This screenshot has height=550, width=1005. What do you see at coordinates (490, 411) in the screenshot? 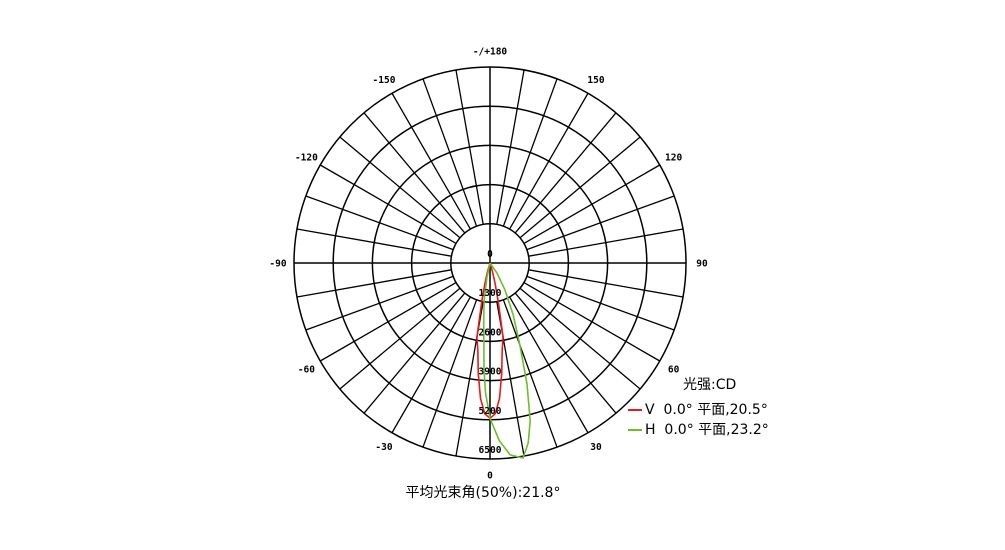
I see `radial-tick-label: 5200` at bounding box center [490, 411].